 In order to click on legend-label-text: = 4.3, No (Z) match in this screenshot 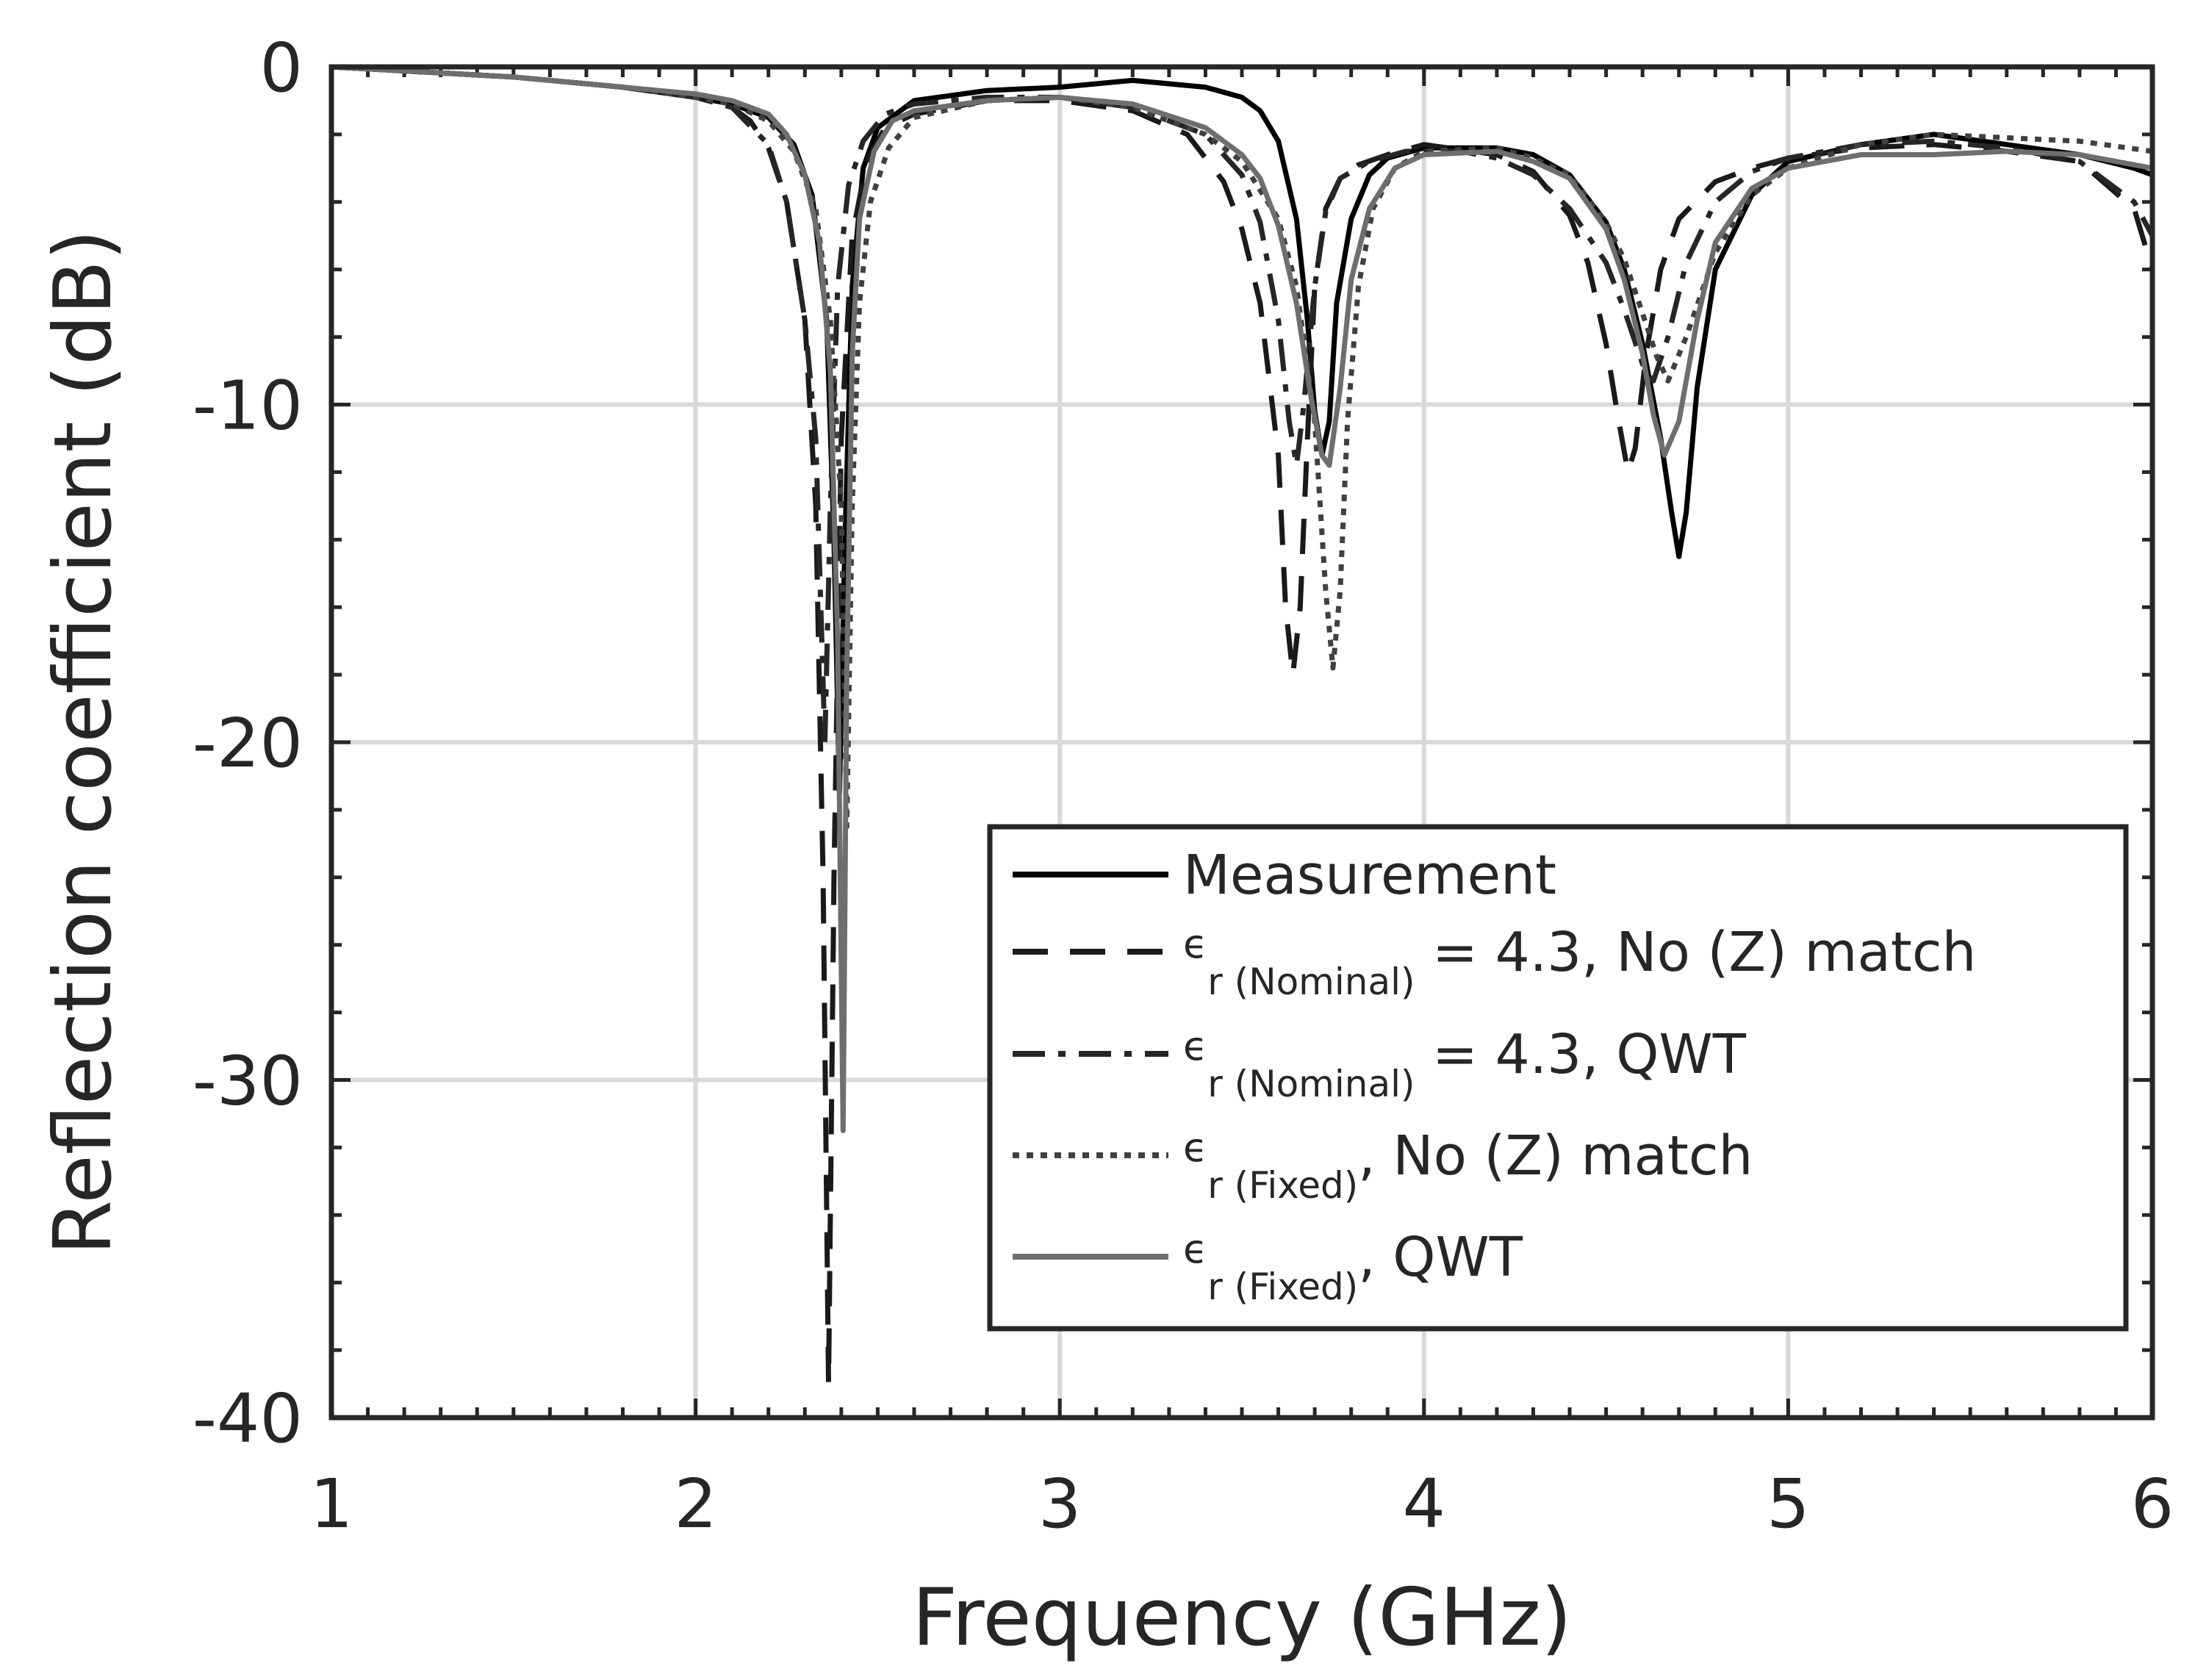, I will do `click(1696, 952)`.